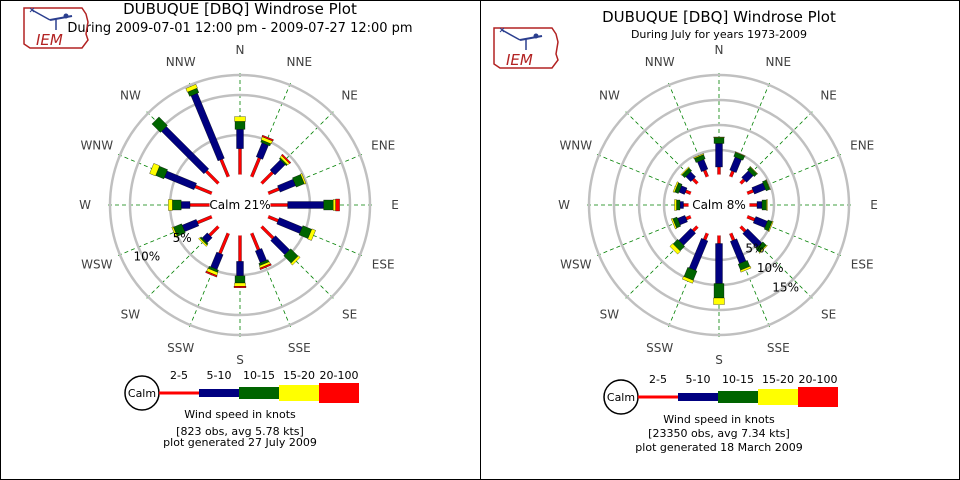 Image resolution: width=960 pixels, height=480 pixels. Describe the element at coordinates (770, 268) in the screenshot. I see `ring-label-10: 10%` at that location.